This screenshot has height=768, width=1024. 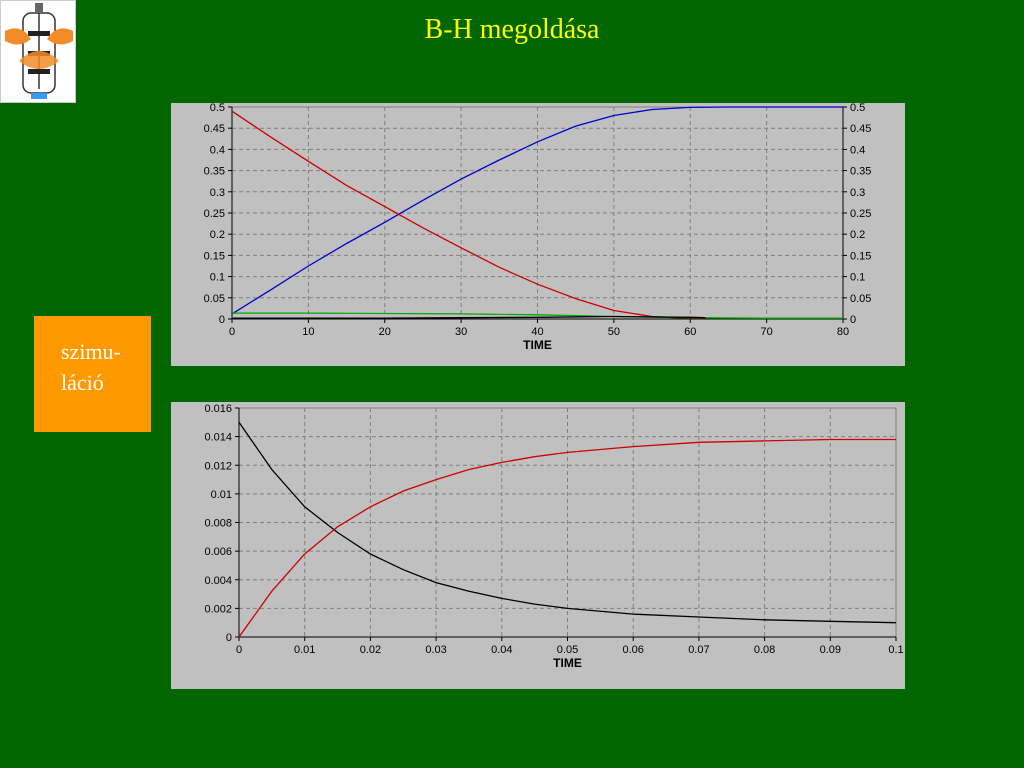 What do you see at coordinates (857, 150) in the screenshot?
I see `chart-0-y-right-tick-label: 0.4` at bounding box center [857, 150].